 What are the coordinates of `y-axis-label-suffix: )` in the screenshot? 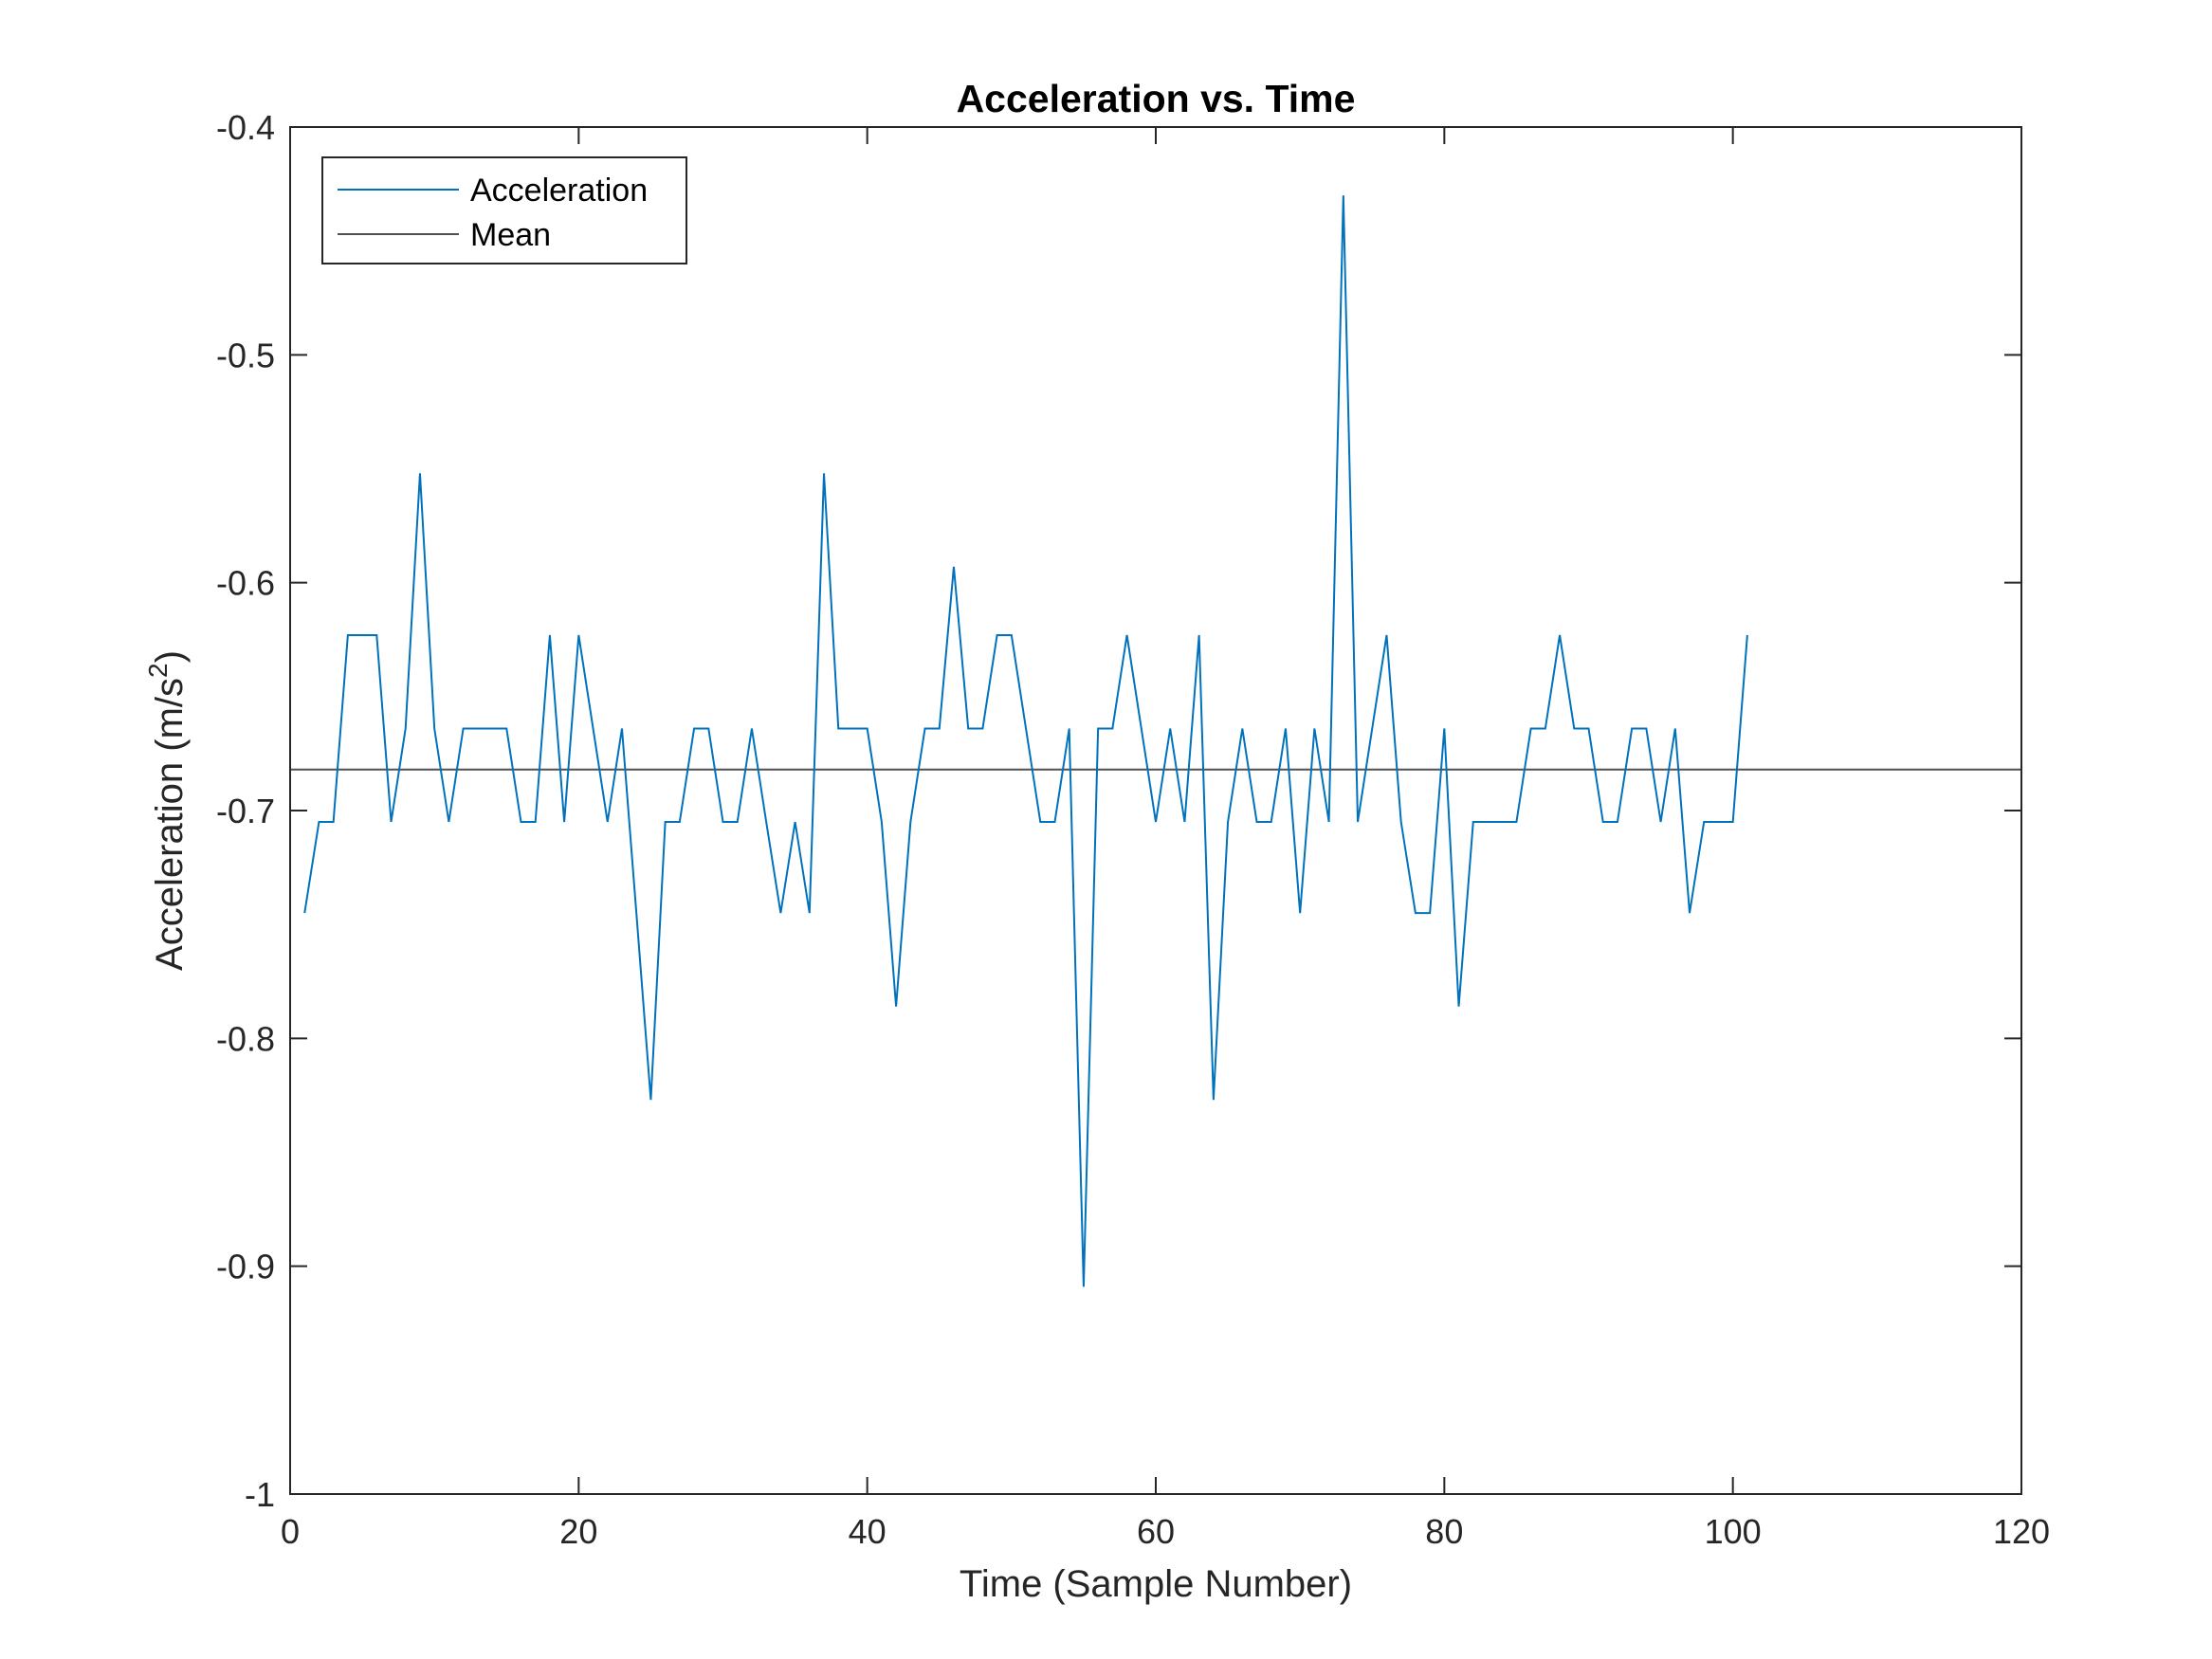 It's located at (170, 656).